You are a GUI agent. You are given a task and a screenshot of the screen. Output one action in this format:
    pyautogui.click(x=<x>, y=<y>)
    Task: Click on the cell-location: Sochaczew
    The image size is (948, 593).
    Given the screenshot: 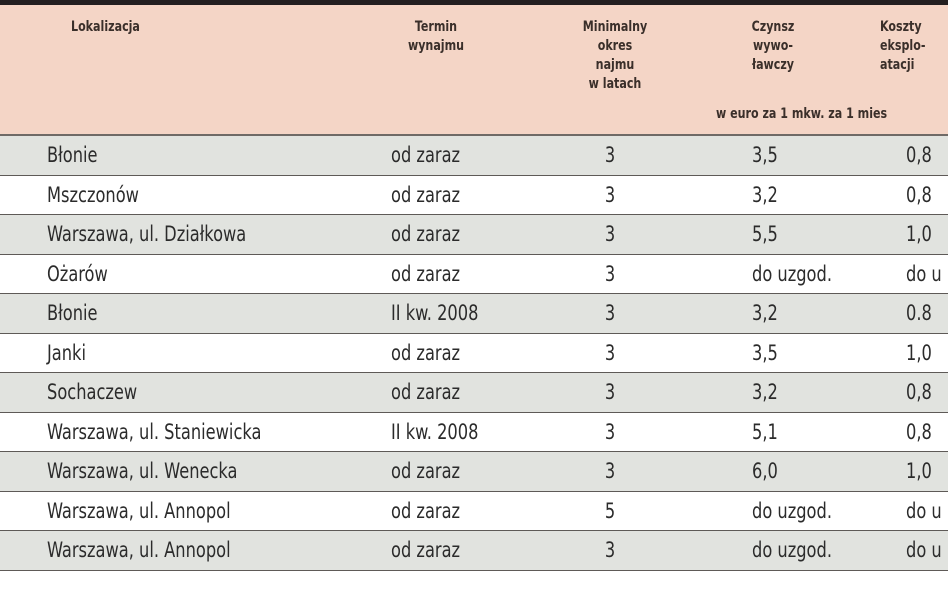 What is the action you would take?
    pyautogui.click(x=99, y=392)
    